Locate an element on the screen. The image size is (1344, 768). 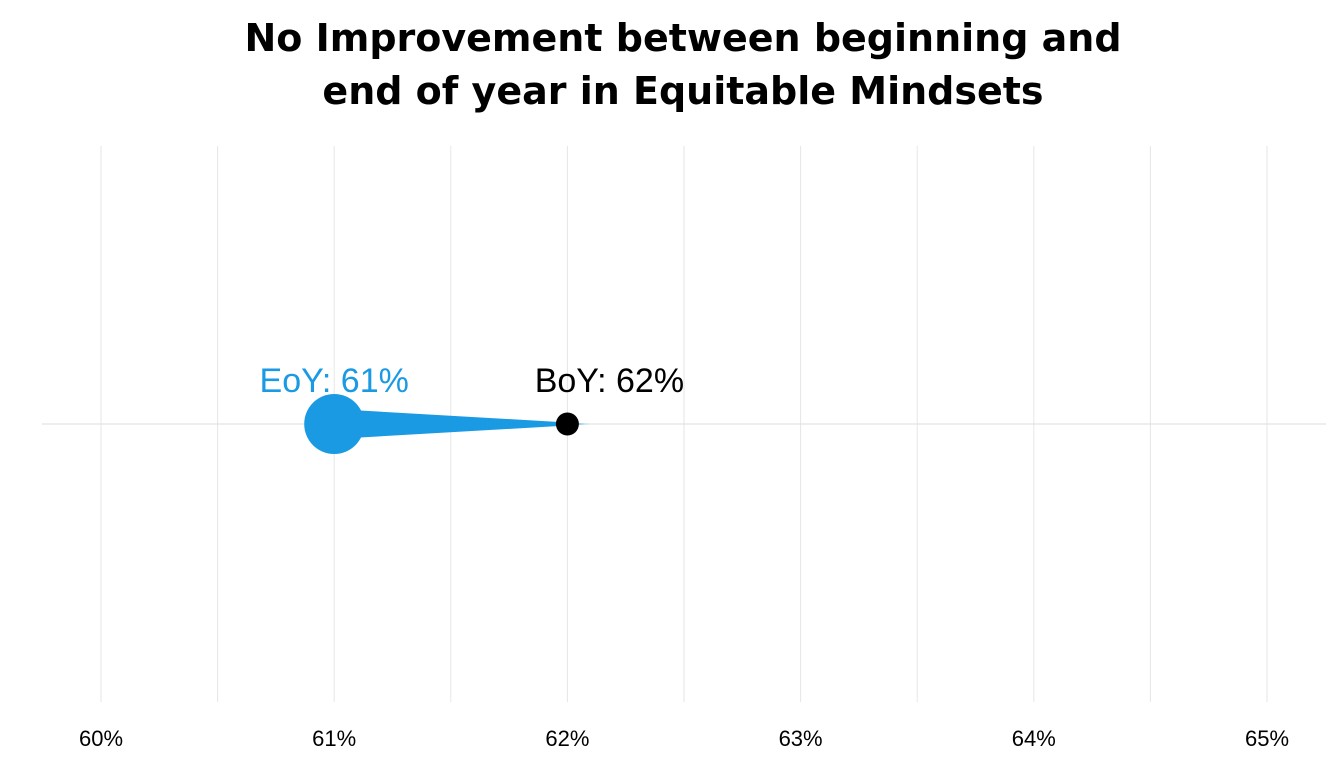
x-tick-label: 62% is located at coordinates (567, 738).